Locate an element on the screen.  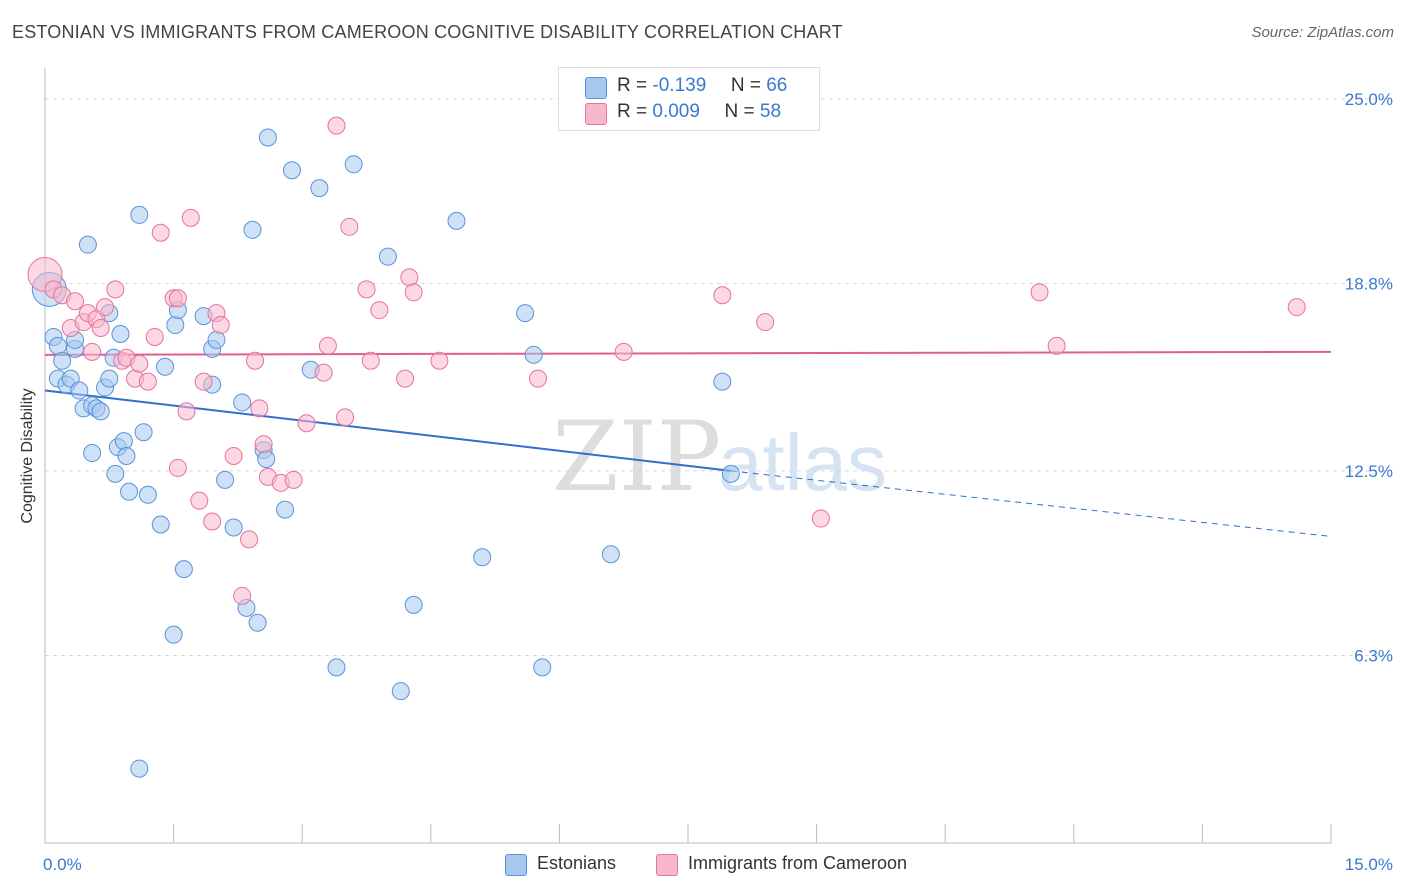
y-axis-label: Cognitive Disability is located at coordinates (27, 456).